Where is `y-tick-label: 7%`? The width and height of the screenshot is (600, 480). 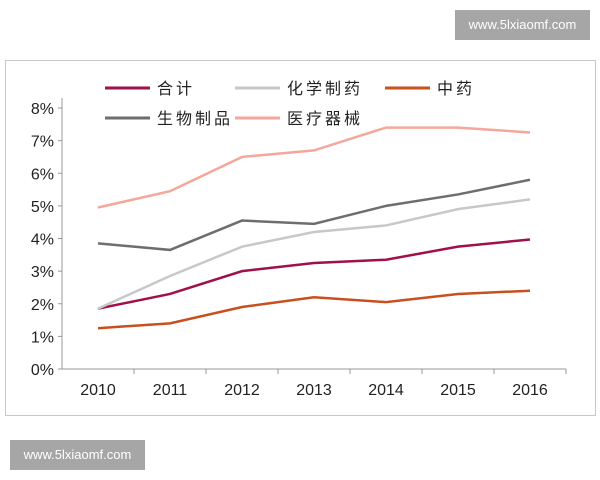 y-tick-label: 7% is located at coordinates (42, 142).